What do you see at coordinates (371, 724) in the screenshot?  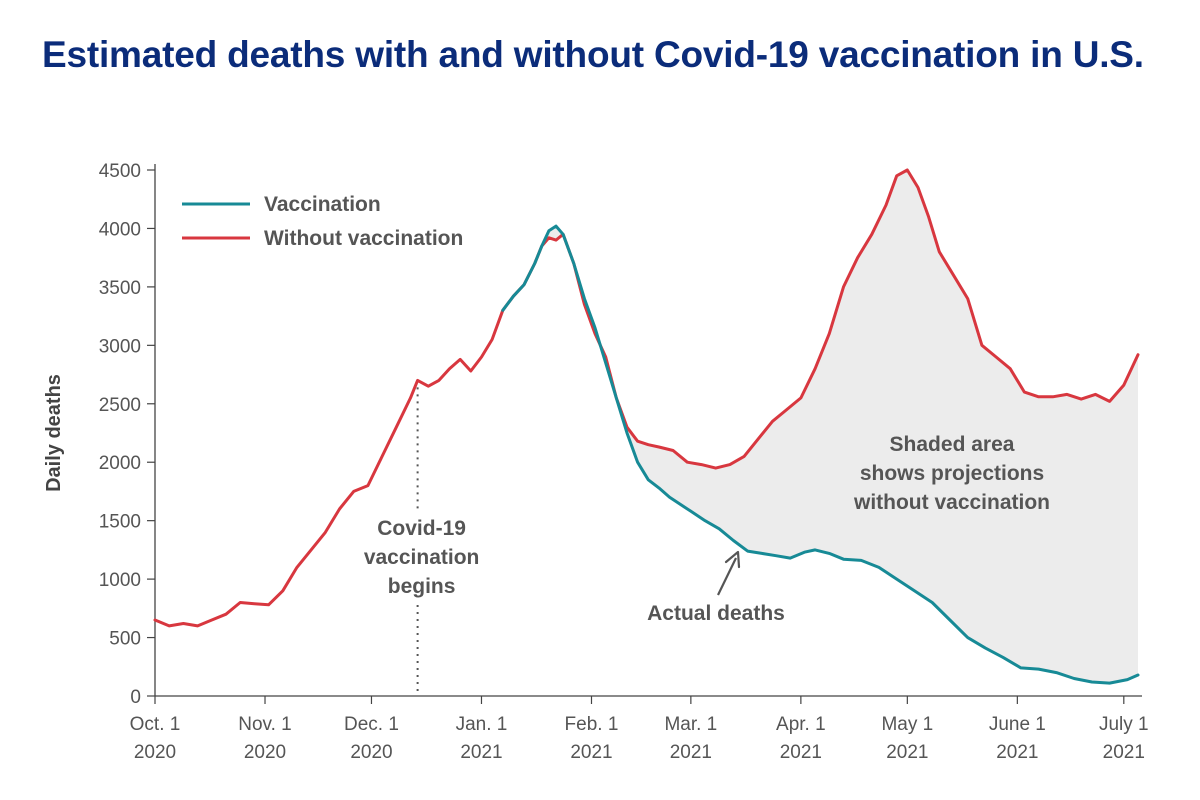 I see `x-tick-label-month: Dec. 1` at bounding box center [371, 724].